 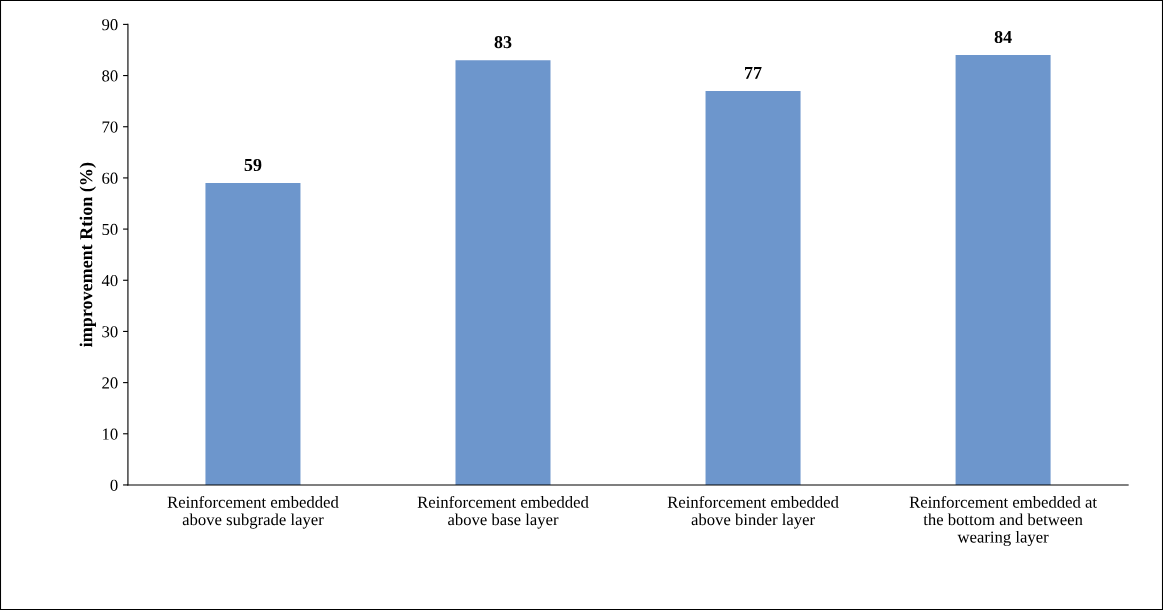 What do you see at coordinates (87, 254) in the screenshot?
I see `y-axis-title: improvement Rtion (%)` at bounding box center [87, 254].